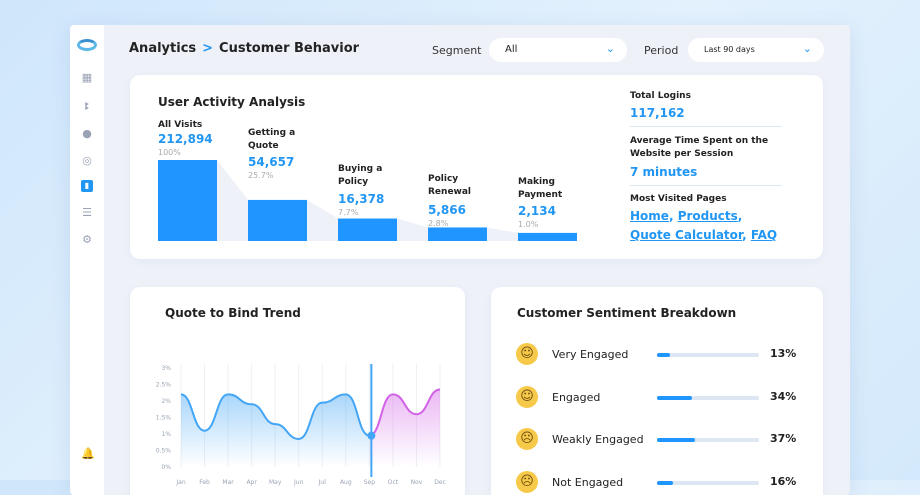 The height and width of the screenshot is (495, 920). Describe the element at coordinates (166, 401) in the screenshot. I see `y-tick-label: 2%` at that location.